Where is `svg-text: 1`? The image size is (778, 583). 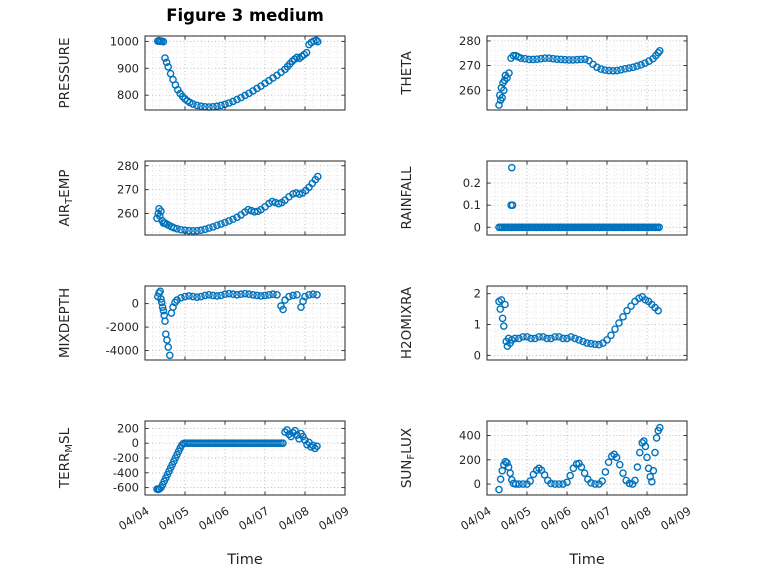 svg-text: 1 is located at coordinates (477, 325).